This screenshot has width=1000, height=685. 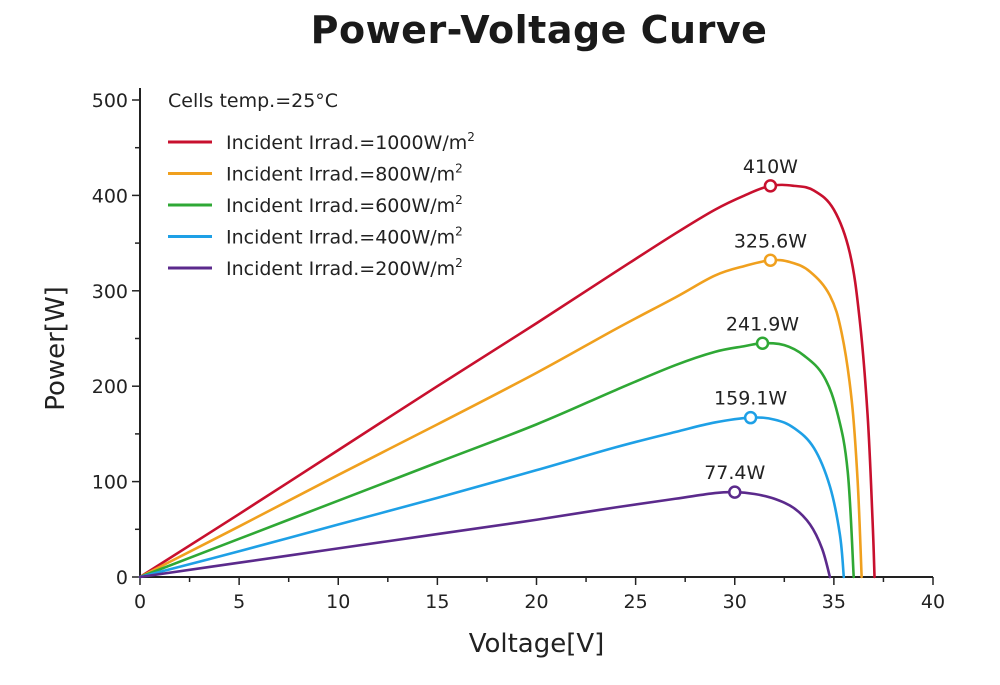 I want to click on x-tick-label: 35, so click(x=834, y=602).